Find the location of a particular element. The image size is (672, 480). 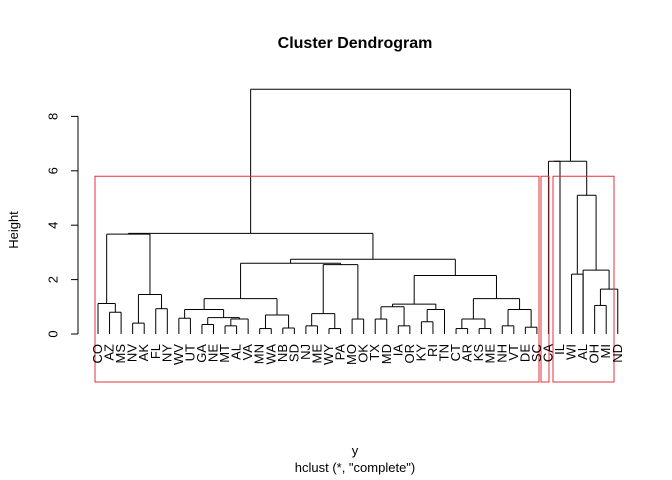

leaf-label: VA is located at coordinates (247, 352).